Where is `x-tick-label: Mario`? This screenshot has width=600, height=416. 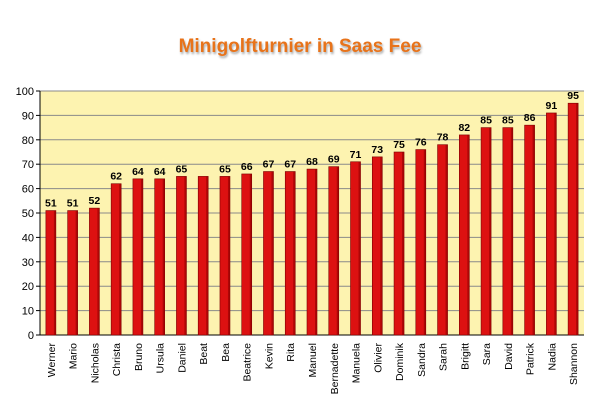 x-tick-label: Mario is located at coordinates (74, 356).